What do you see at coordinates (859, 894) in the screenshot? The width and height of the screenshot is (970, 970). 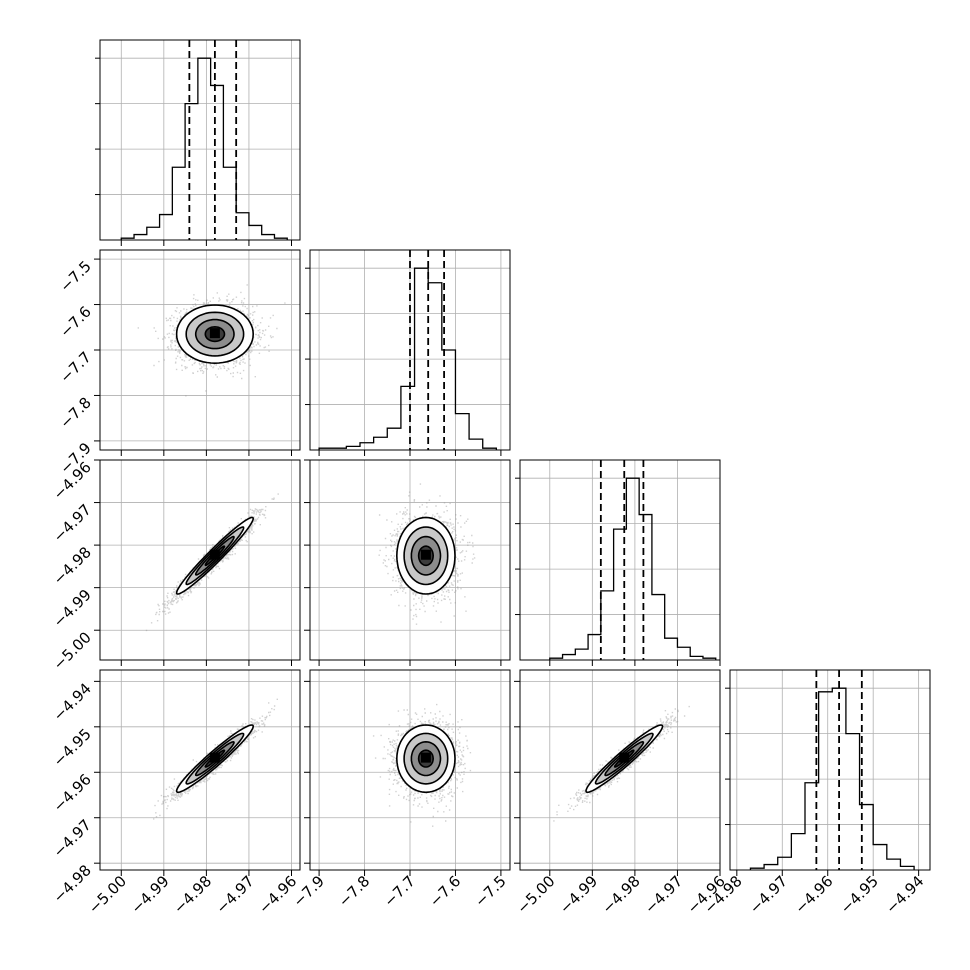 I see `x-tick-label: −4.95` at bounding box center [859, 894].